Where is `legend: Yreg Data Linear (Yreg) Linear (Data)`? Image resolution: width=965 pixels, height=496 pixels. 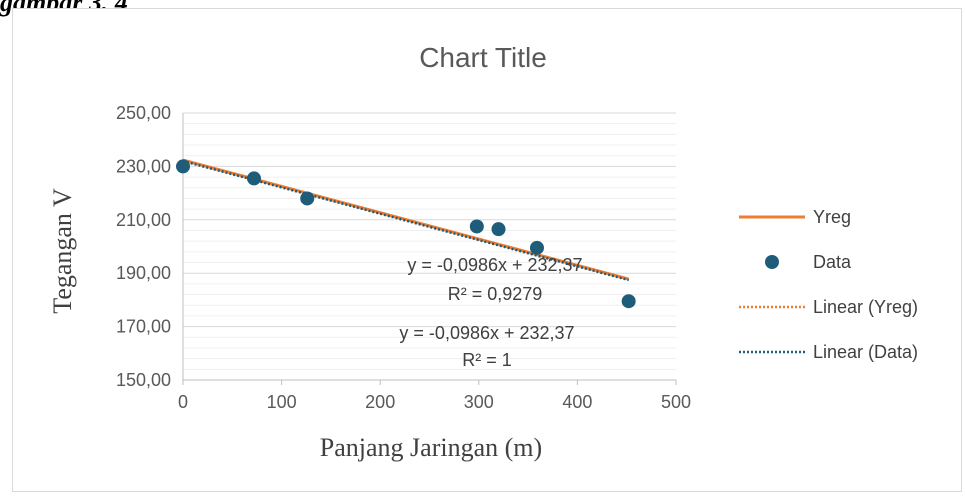
legend: Yreg Data Linear (Yreg) Linear (Data) is located at coordinates (828, 284).